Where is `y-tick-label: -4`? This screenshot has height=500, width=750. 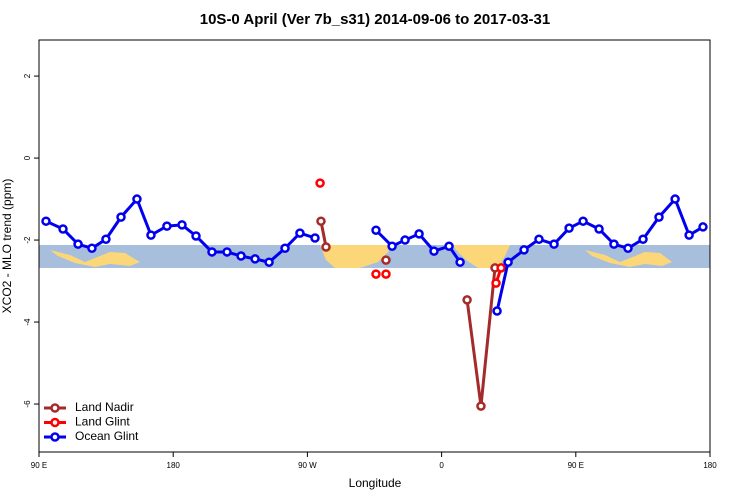 y-tick-label: -4 is located at coordinates (27, 322).